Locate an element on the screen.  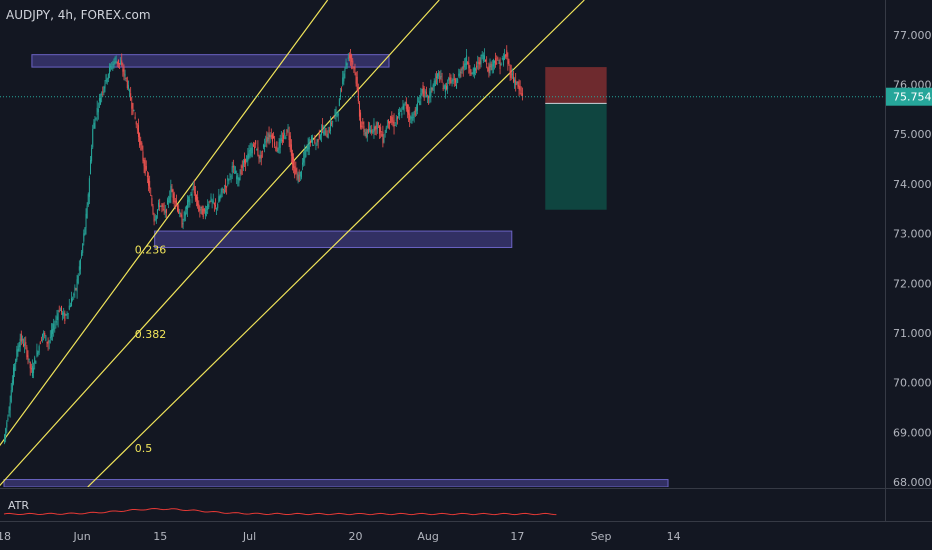
x-tick-label: 17 is located at coordinates (517, 536).